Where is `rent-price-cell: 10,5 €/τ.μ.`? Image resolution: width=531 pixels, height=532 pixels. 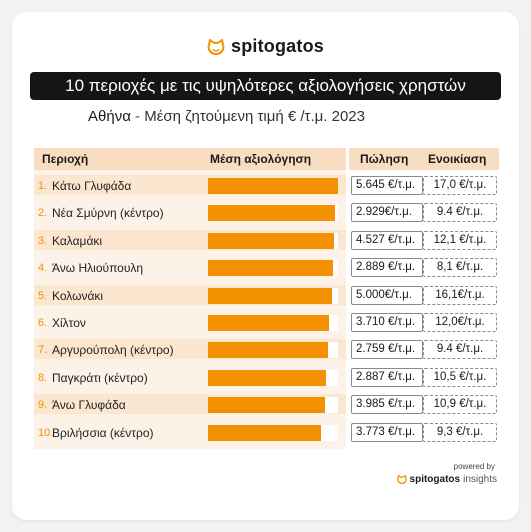 rent-price-cell: 10,5 €/τ.μ. is located at coordinates (460, 377).